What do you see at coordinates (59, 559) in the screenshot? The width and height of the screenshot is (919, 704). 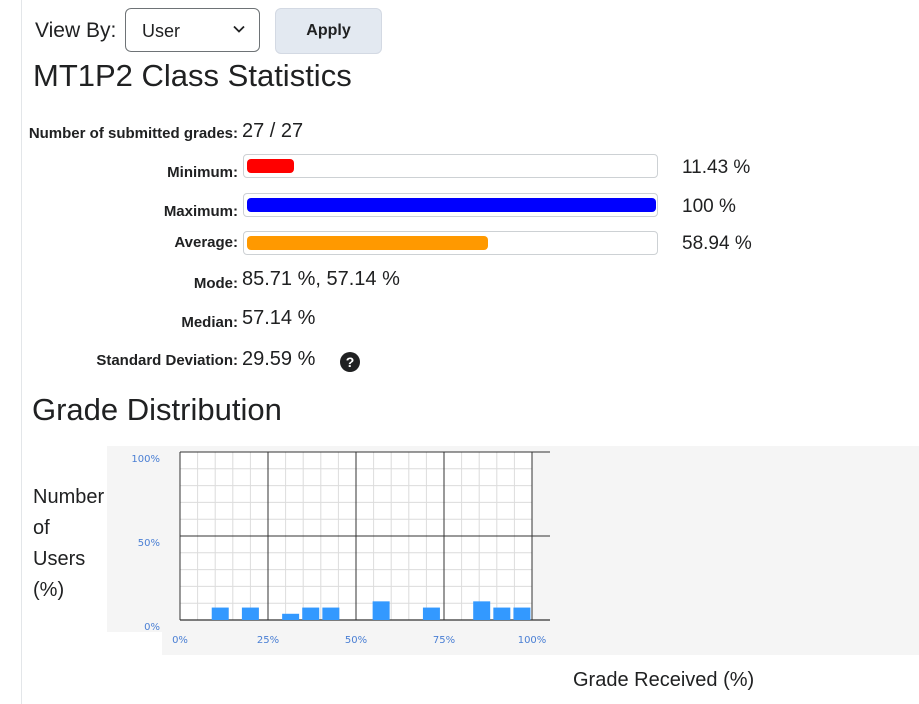 I see `y-axis-label-line: Users` at bounding box center [59, 559].